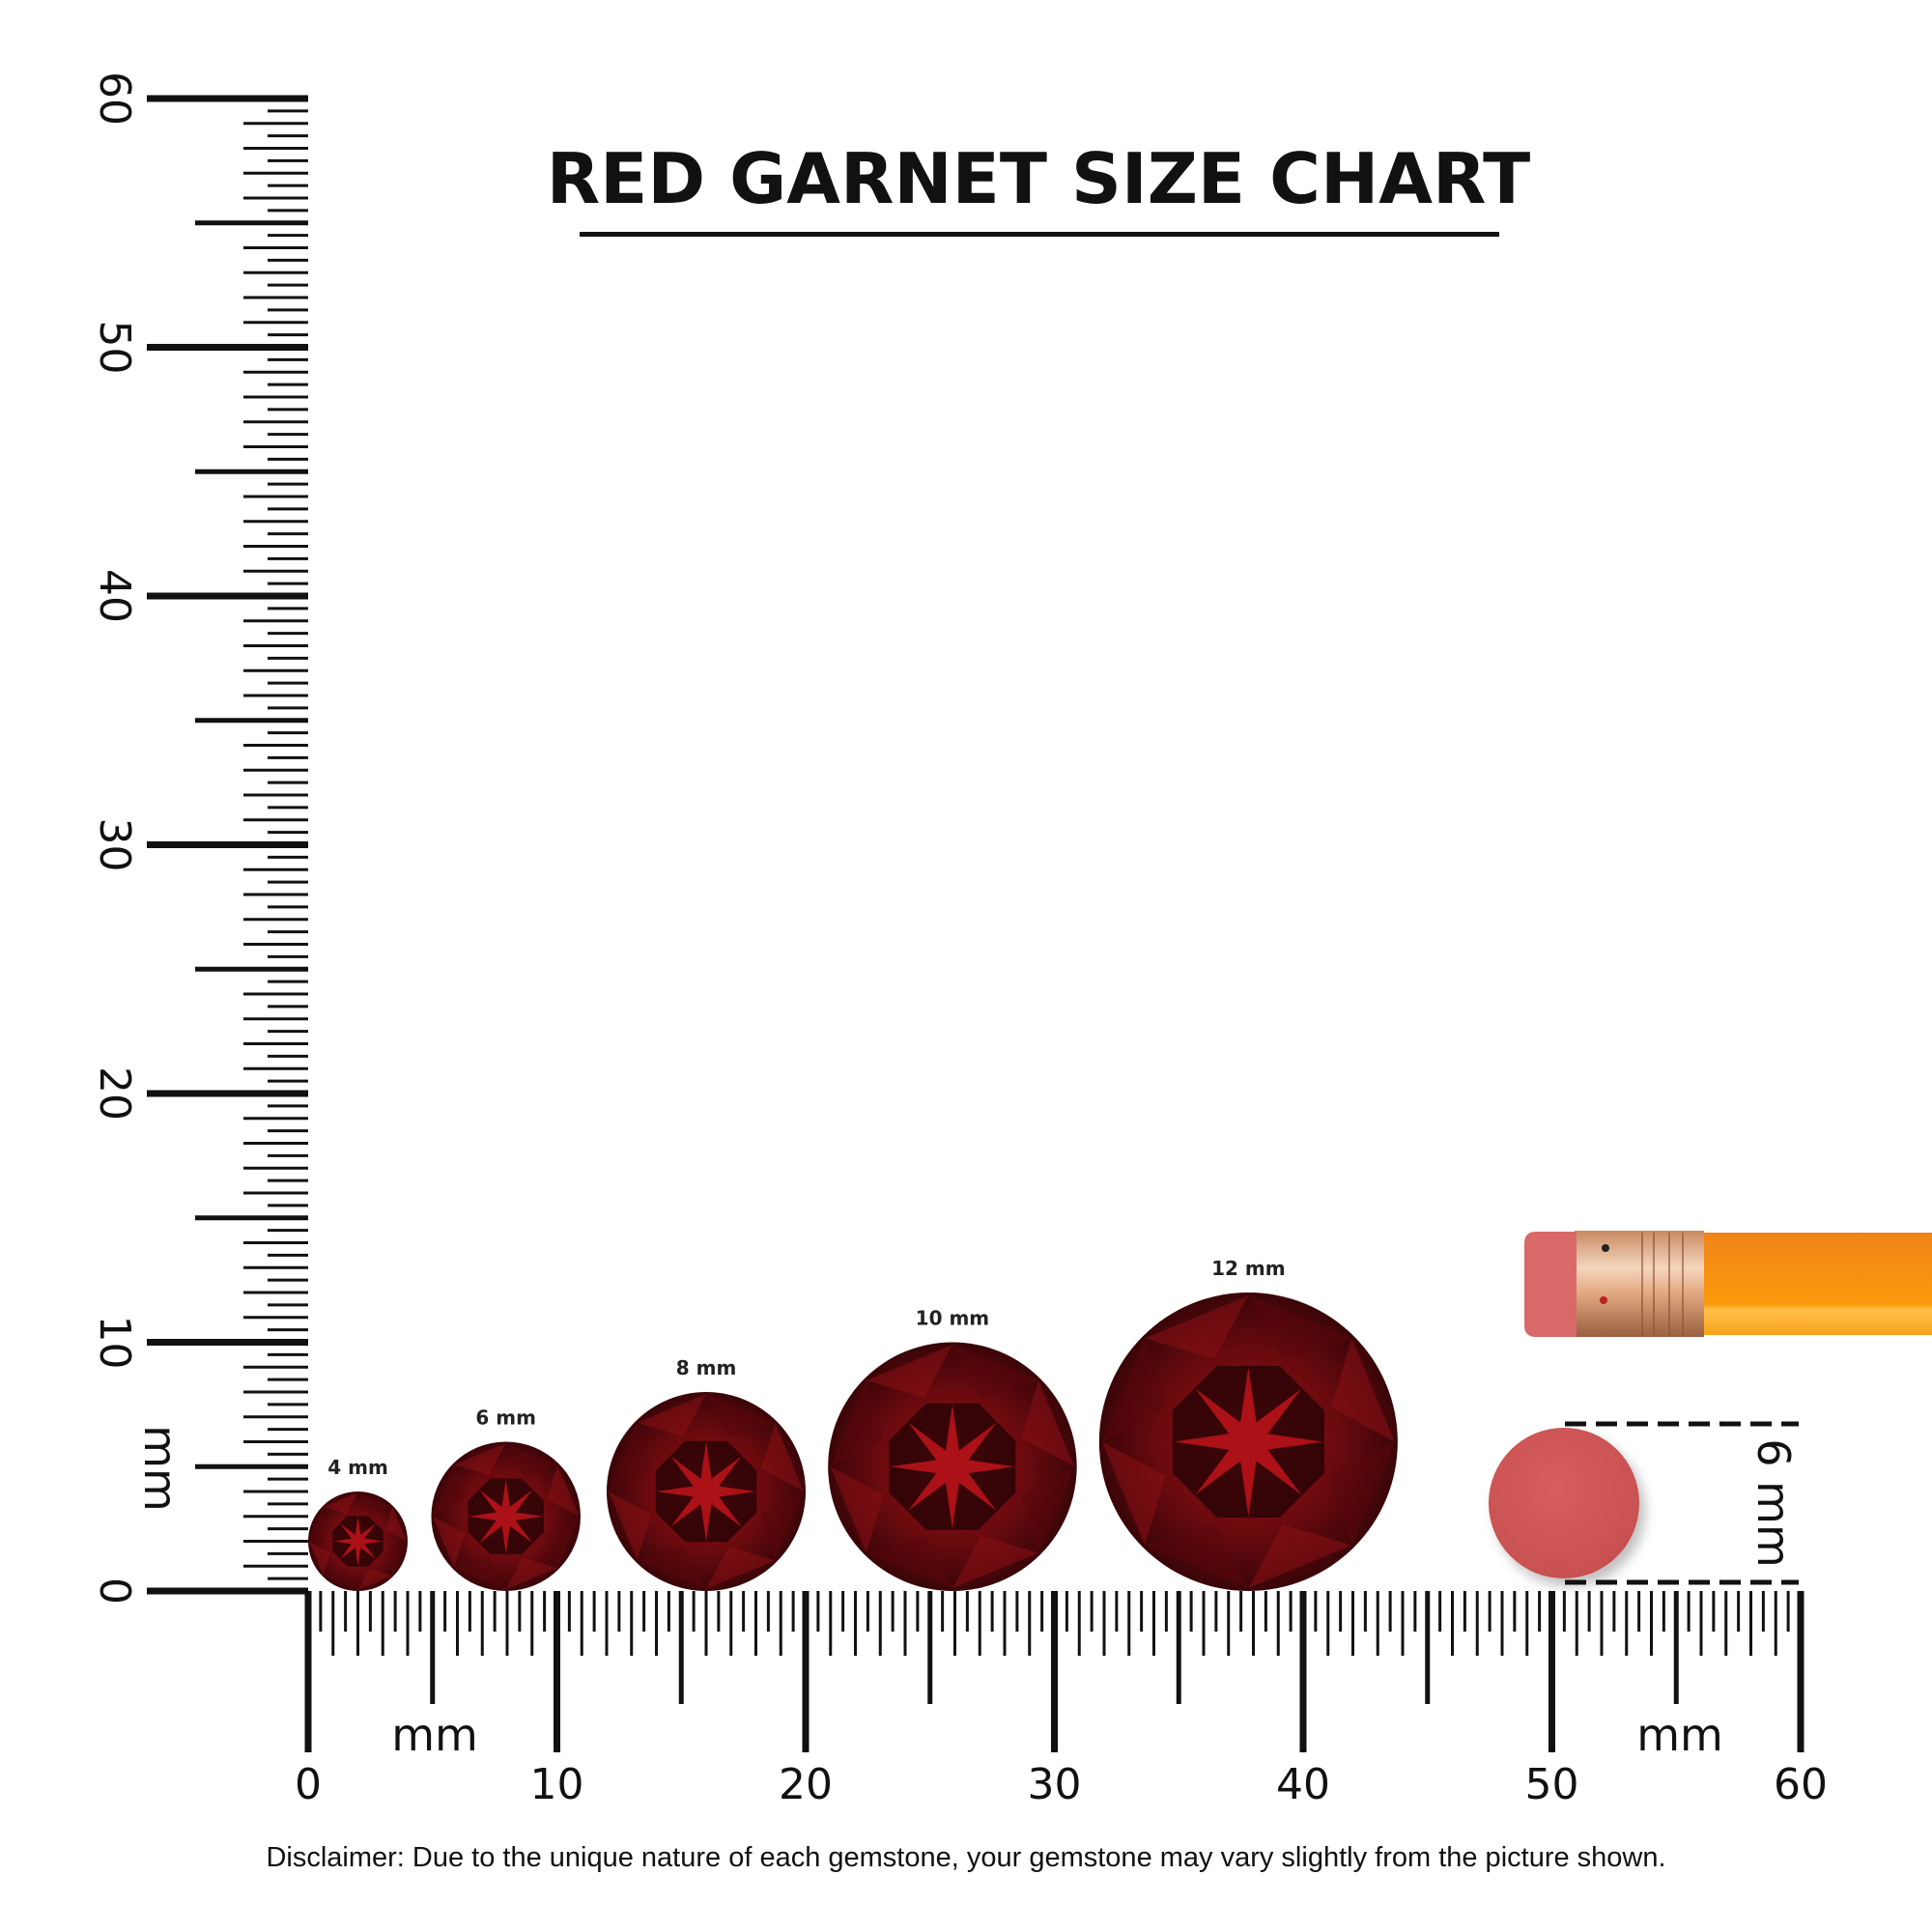 This screenshot has height=1932, width=1932. Describe the element at coordinates (706, 1473) in the screenshot. I see `gem-8mm: 8 mm` at that location.